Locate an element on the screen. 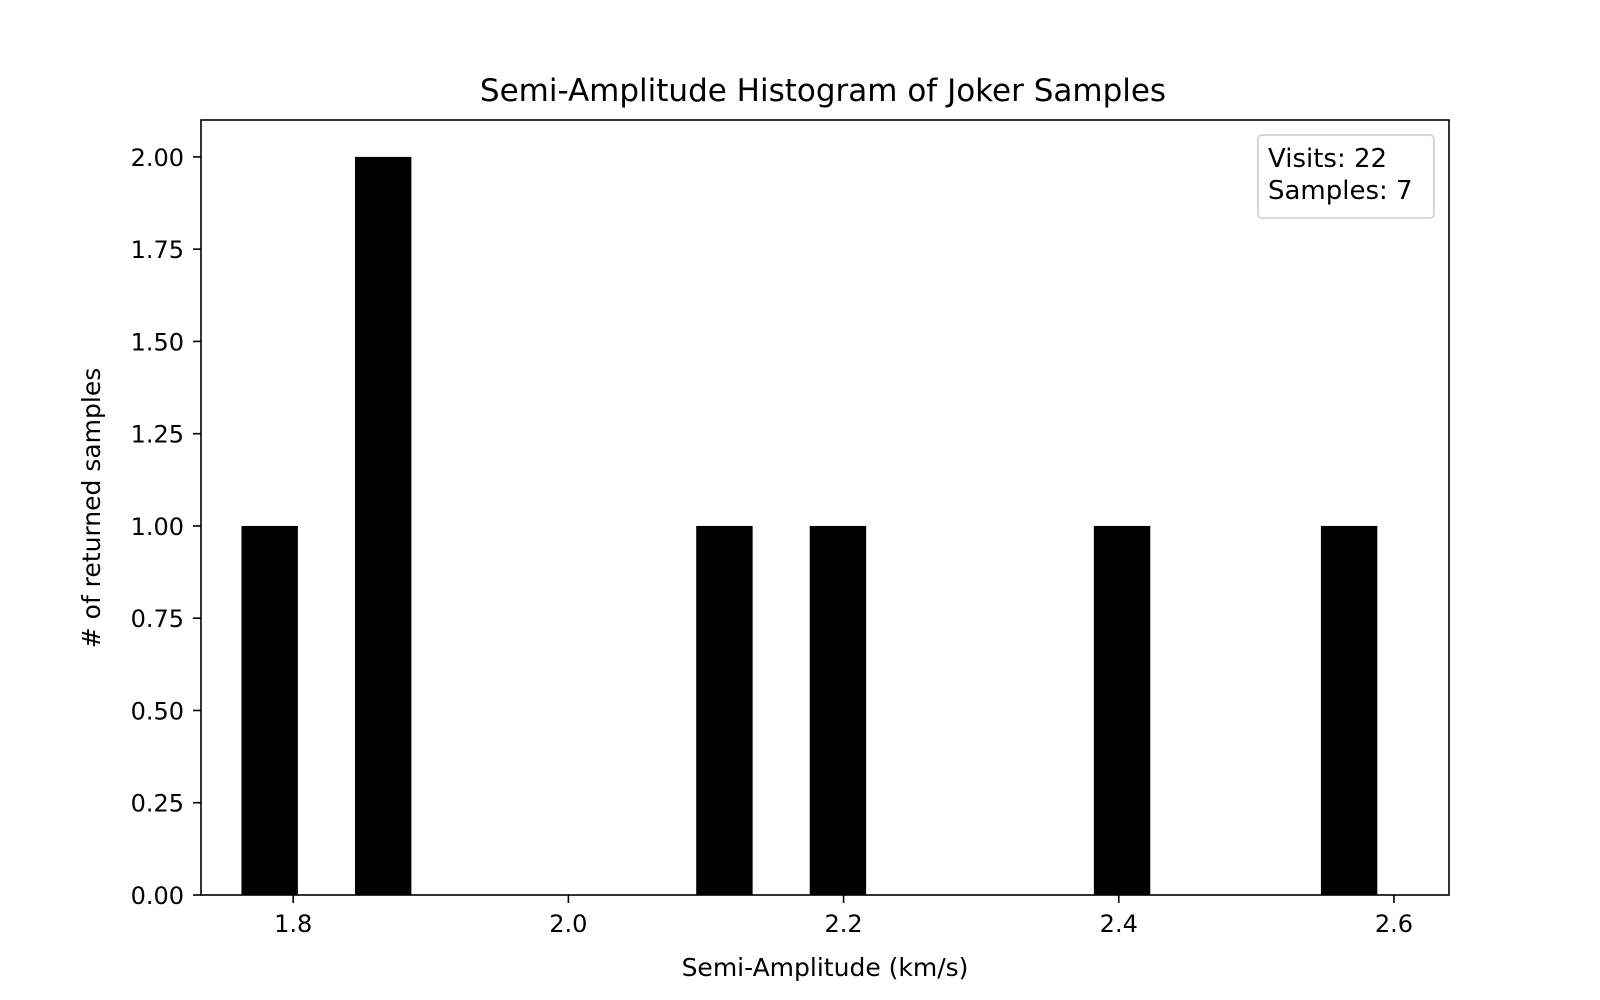 This screenshot has height=1000, width=1600. y-tick-label-7: 1.75 is located at coordinates (157, 250).